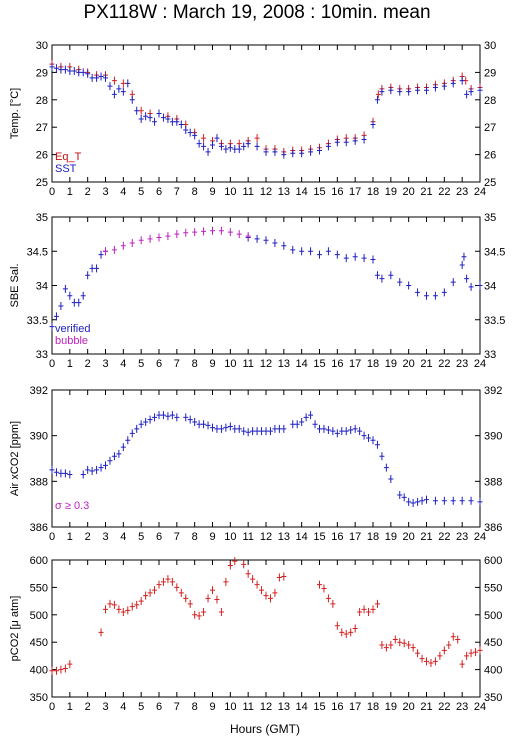 The height and width of the screenshot is (739, 515). What do you see at coordinates (337, 707) in the screenshot?
I see `x-tick-label: 16` at bounding box center [337, 707].